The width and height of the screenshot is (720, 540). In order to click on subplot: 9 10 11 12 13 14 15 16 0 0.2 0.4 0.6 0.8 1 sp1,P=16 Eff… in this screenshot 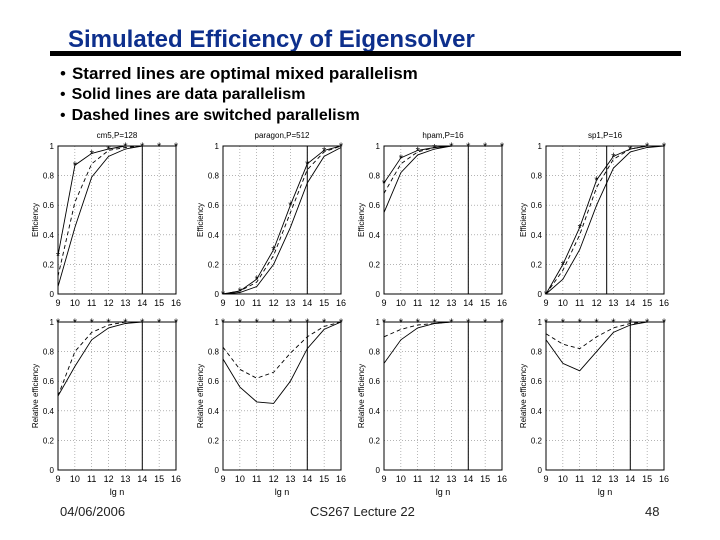, I will do `click(594, 219)`.